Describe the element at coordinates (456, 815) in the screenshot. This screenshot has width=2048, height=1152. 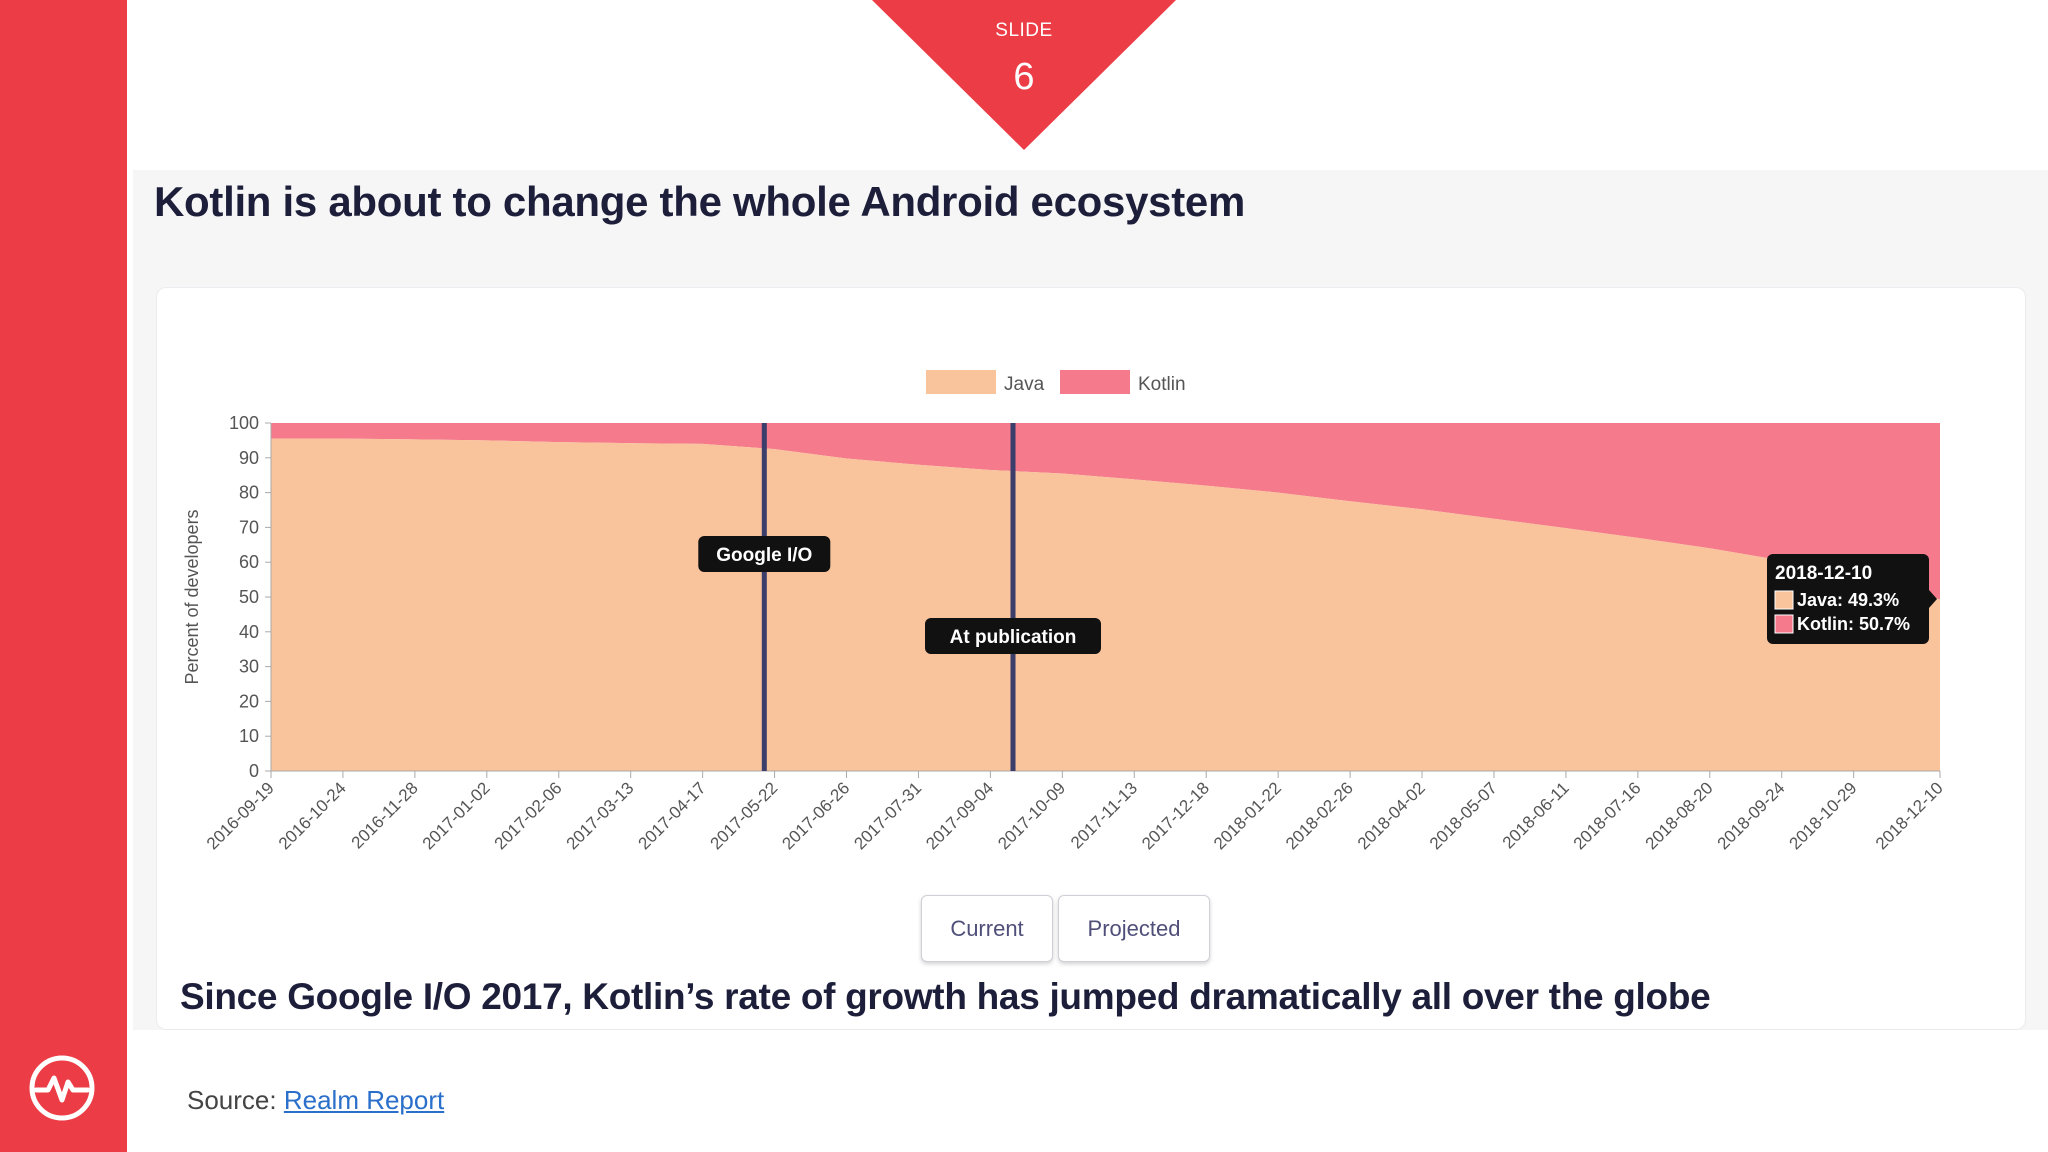
I see `x-tick-label: 2017-01-02` at that location.